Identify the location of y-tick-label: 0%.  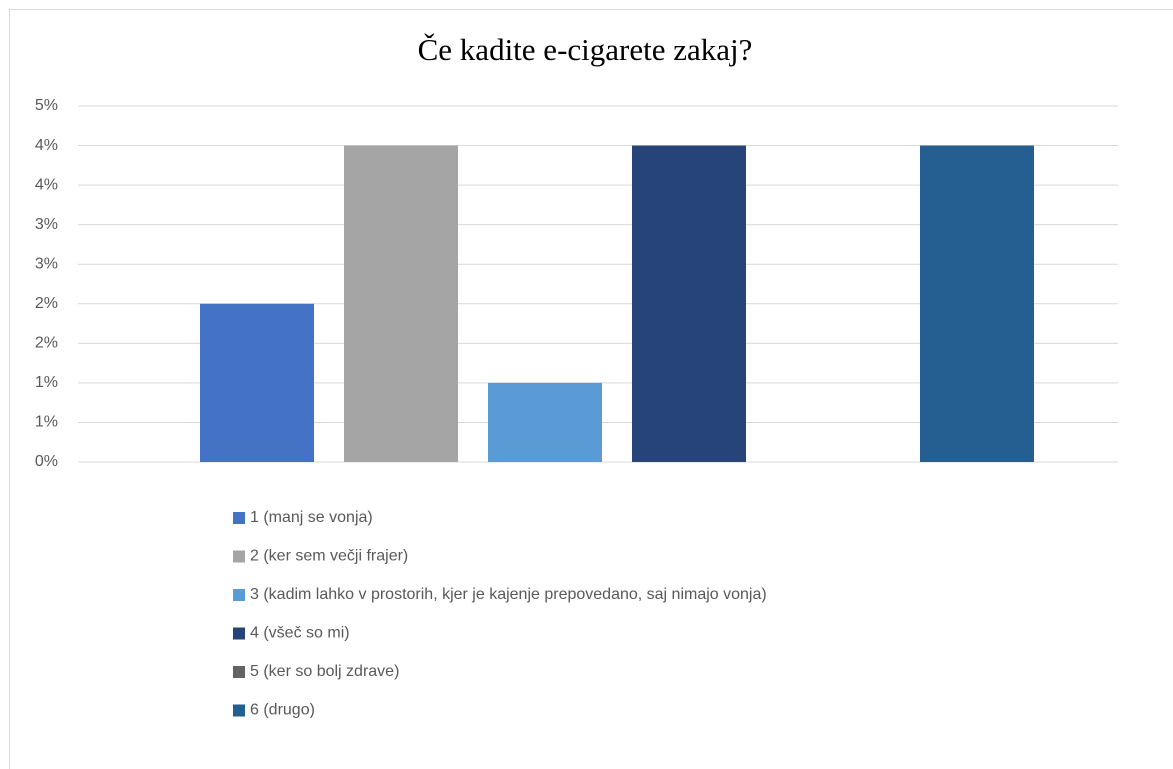
(46, 461).